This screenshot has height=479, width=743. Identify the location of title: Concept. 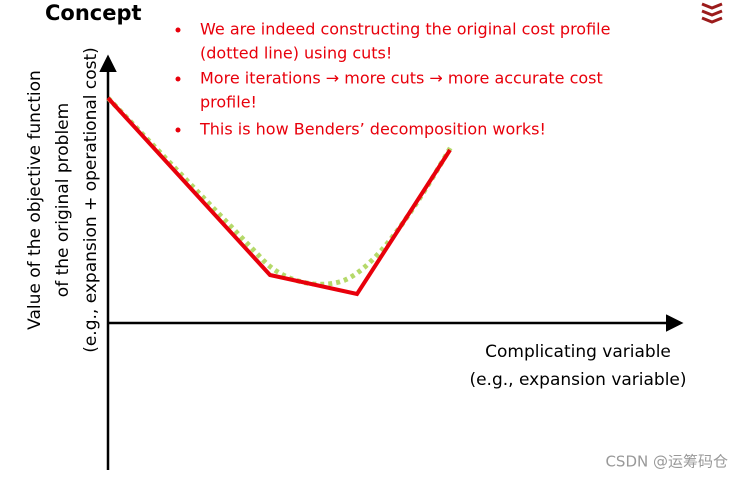
(93, 13).